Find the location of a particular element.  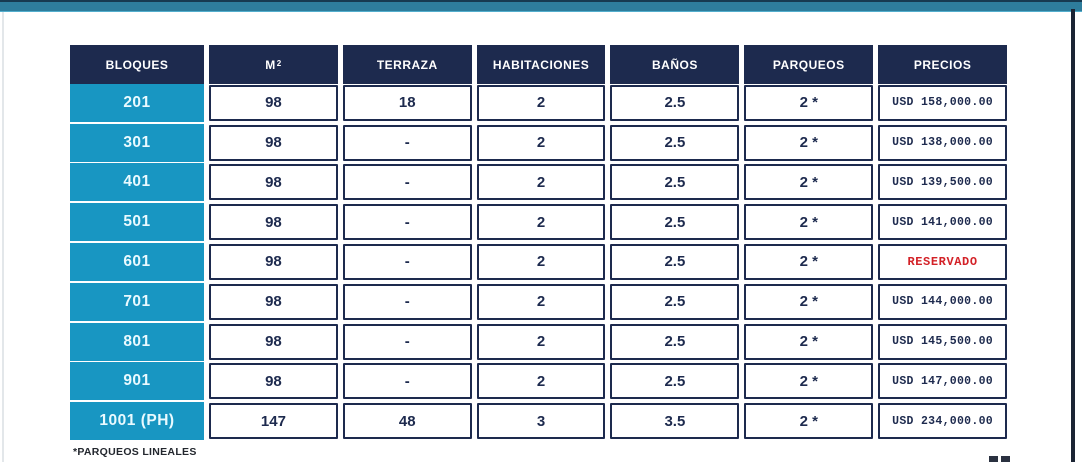

cell-bloque: 601 is located at coordinates (137, 261).